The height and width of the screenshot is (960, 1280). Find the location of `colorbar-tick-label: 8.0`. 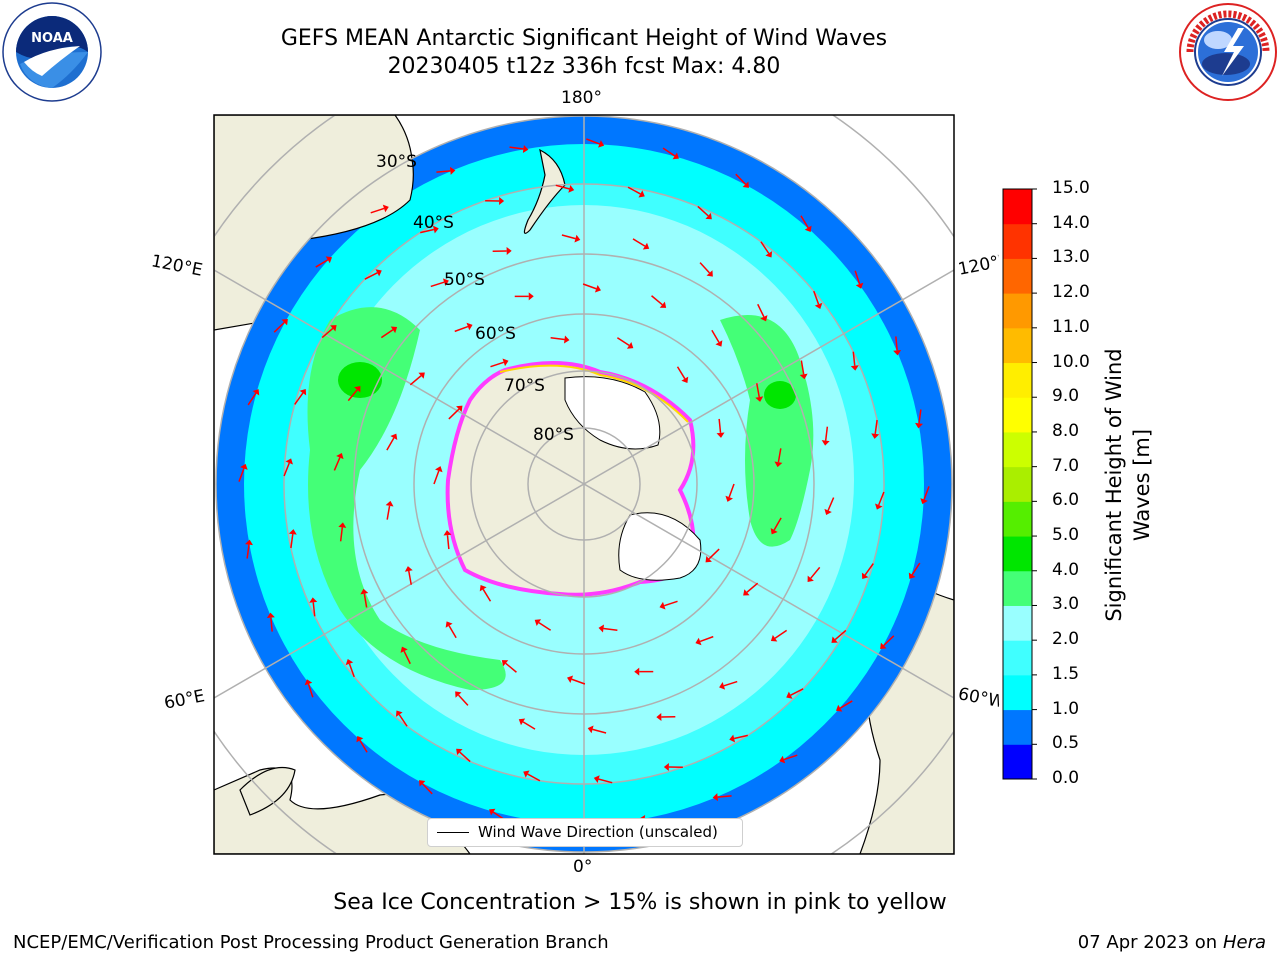

colorbar-tick-label: 8.0 is located at coordinates (1066, 430).